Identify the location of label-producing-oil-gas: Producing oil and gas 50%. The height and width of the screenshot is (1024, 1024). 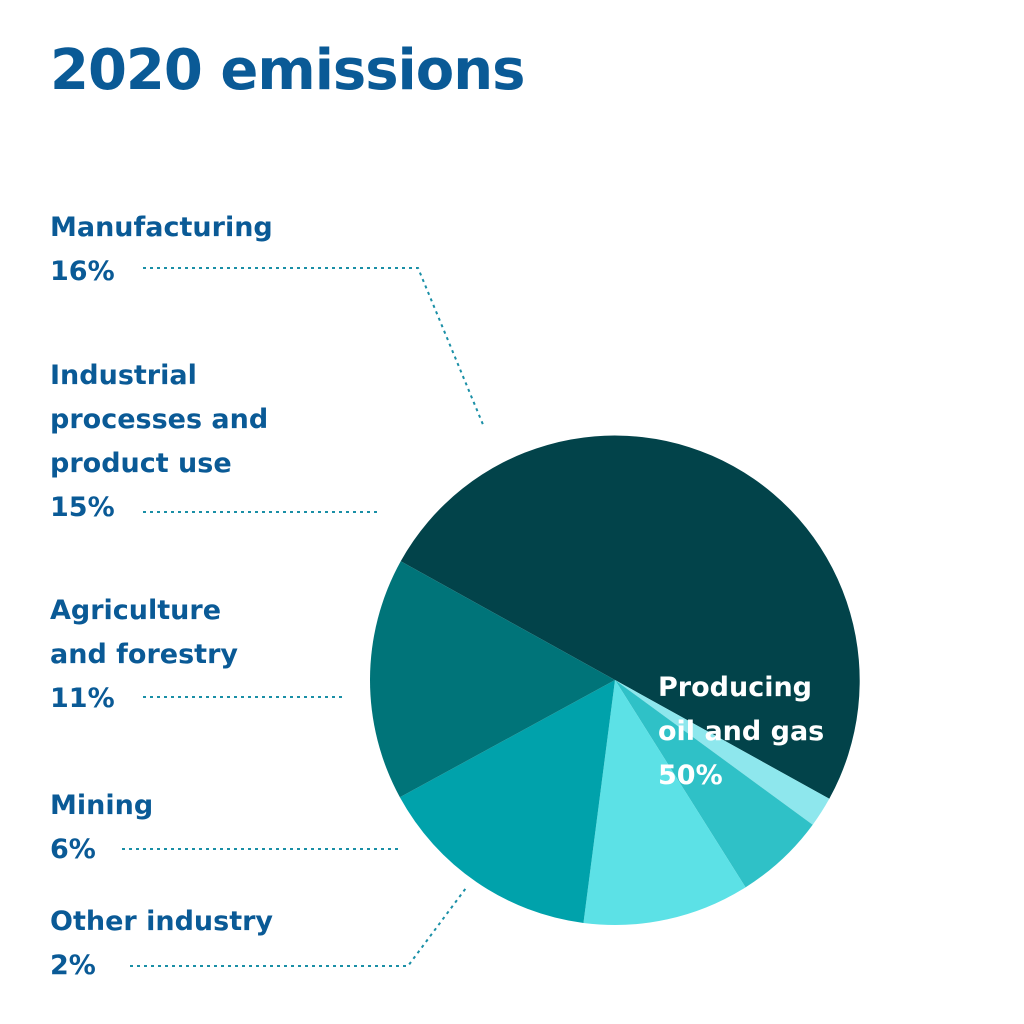
(758, 732).